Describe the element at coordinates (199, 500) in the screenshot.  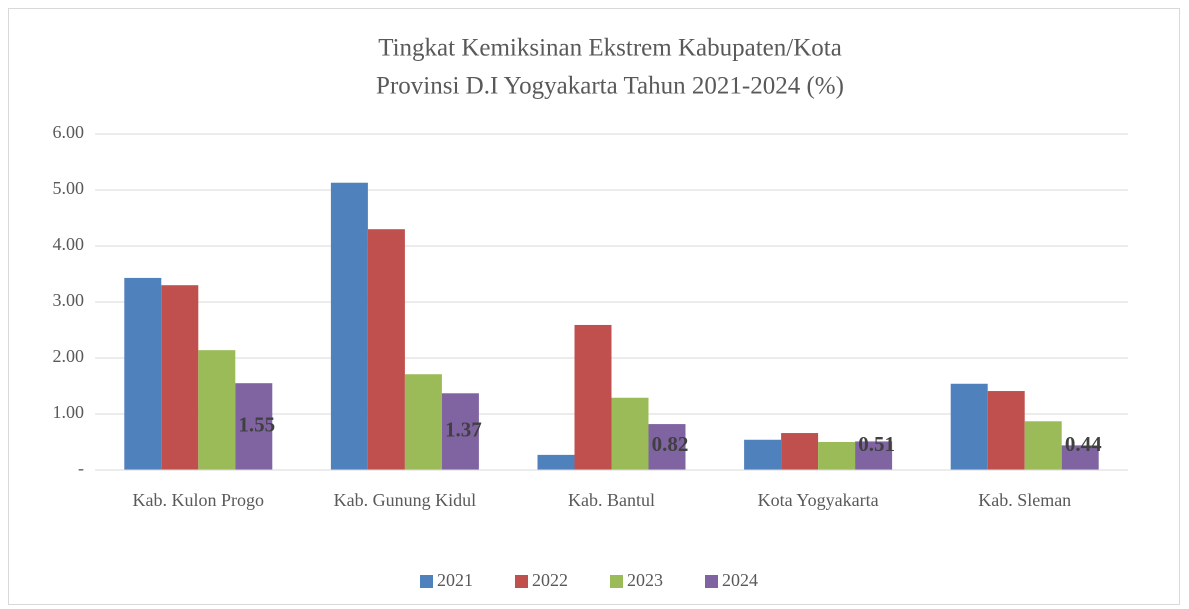
I see `x-tick-label: Kab. Kulon Progo` at that location.